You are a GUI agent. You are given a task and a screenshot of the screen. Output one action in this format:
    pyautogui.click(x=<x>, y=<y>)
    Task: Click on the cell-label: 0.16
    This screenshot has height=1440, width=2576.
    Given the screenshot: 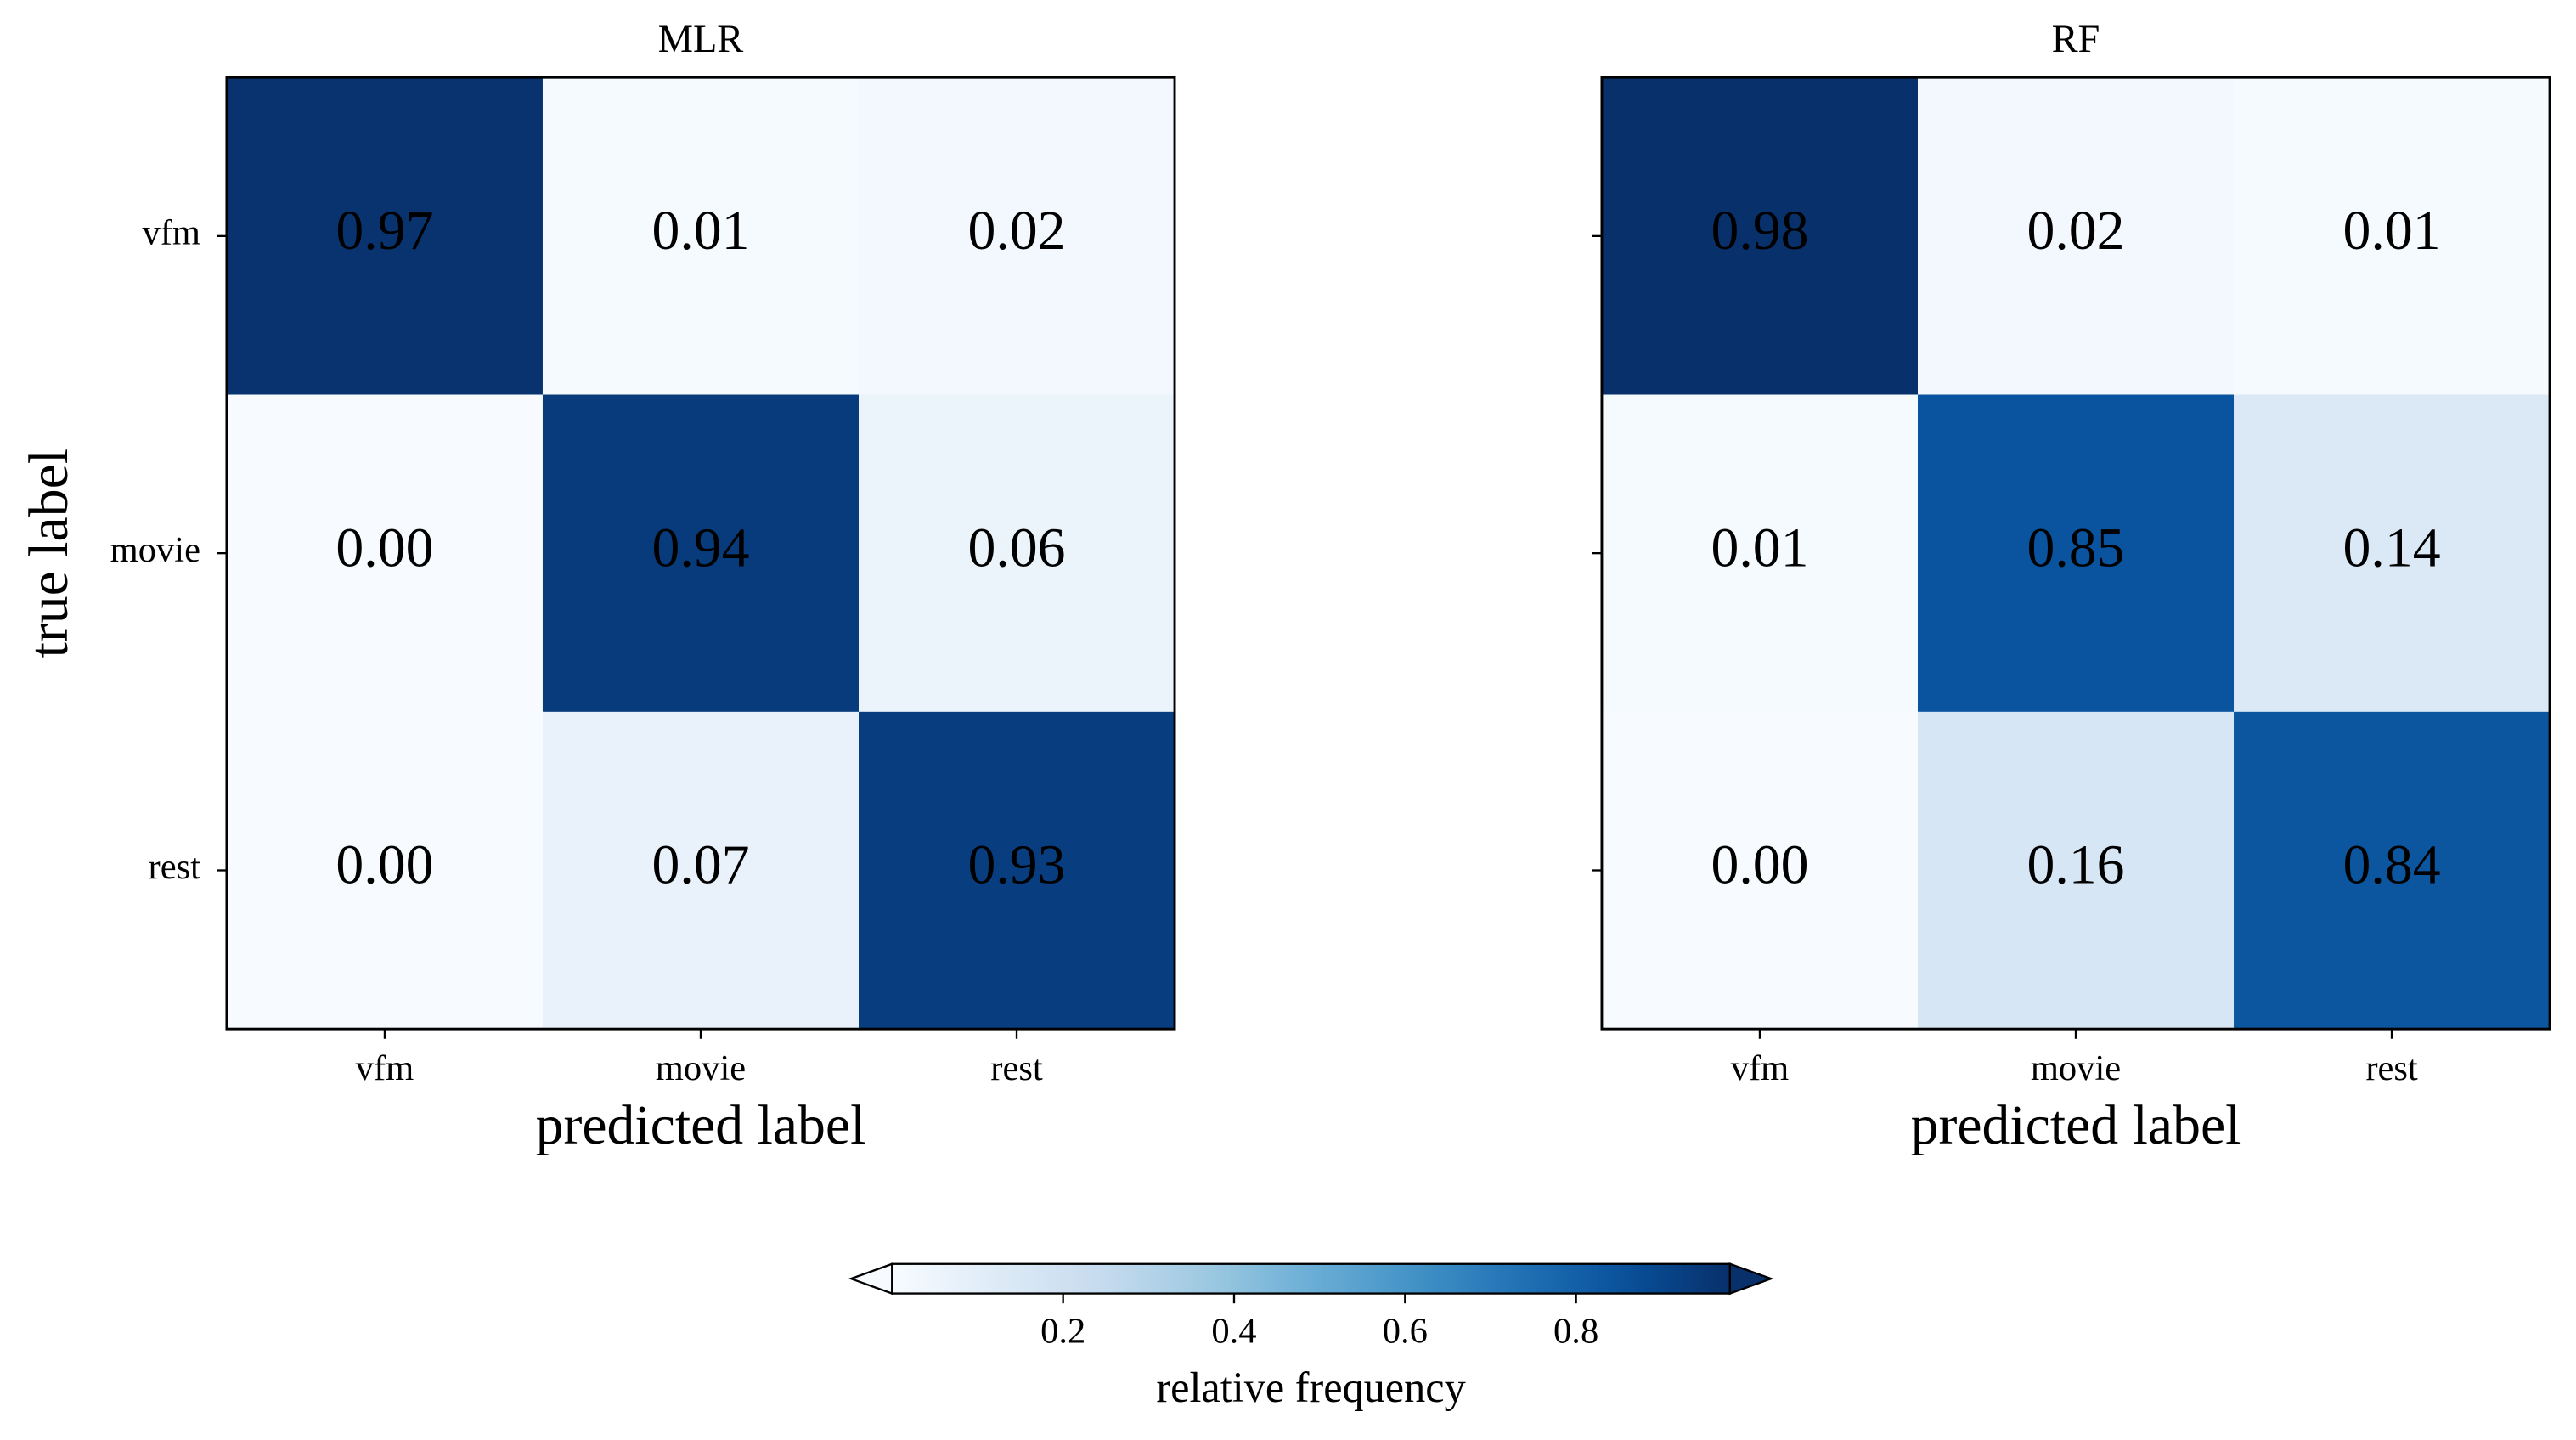 What is the action you would take?
    pyautogui.click(x=2075, y=865)
    